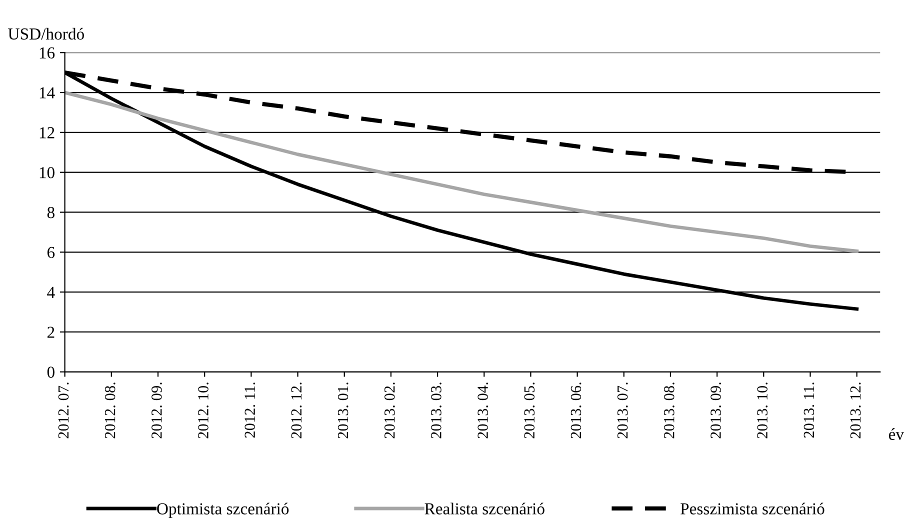 Image resolution: width=913 pixels, height=526 pixels. Describe the element at coordinates (51, 292) in the screenshot. I see `y-tick-label: 4` at that location.